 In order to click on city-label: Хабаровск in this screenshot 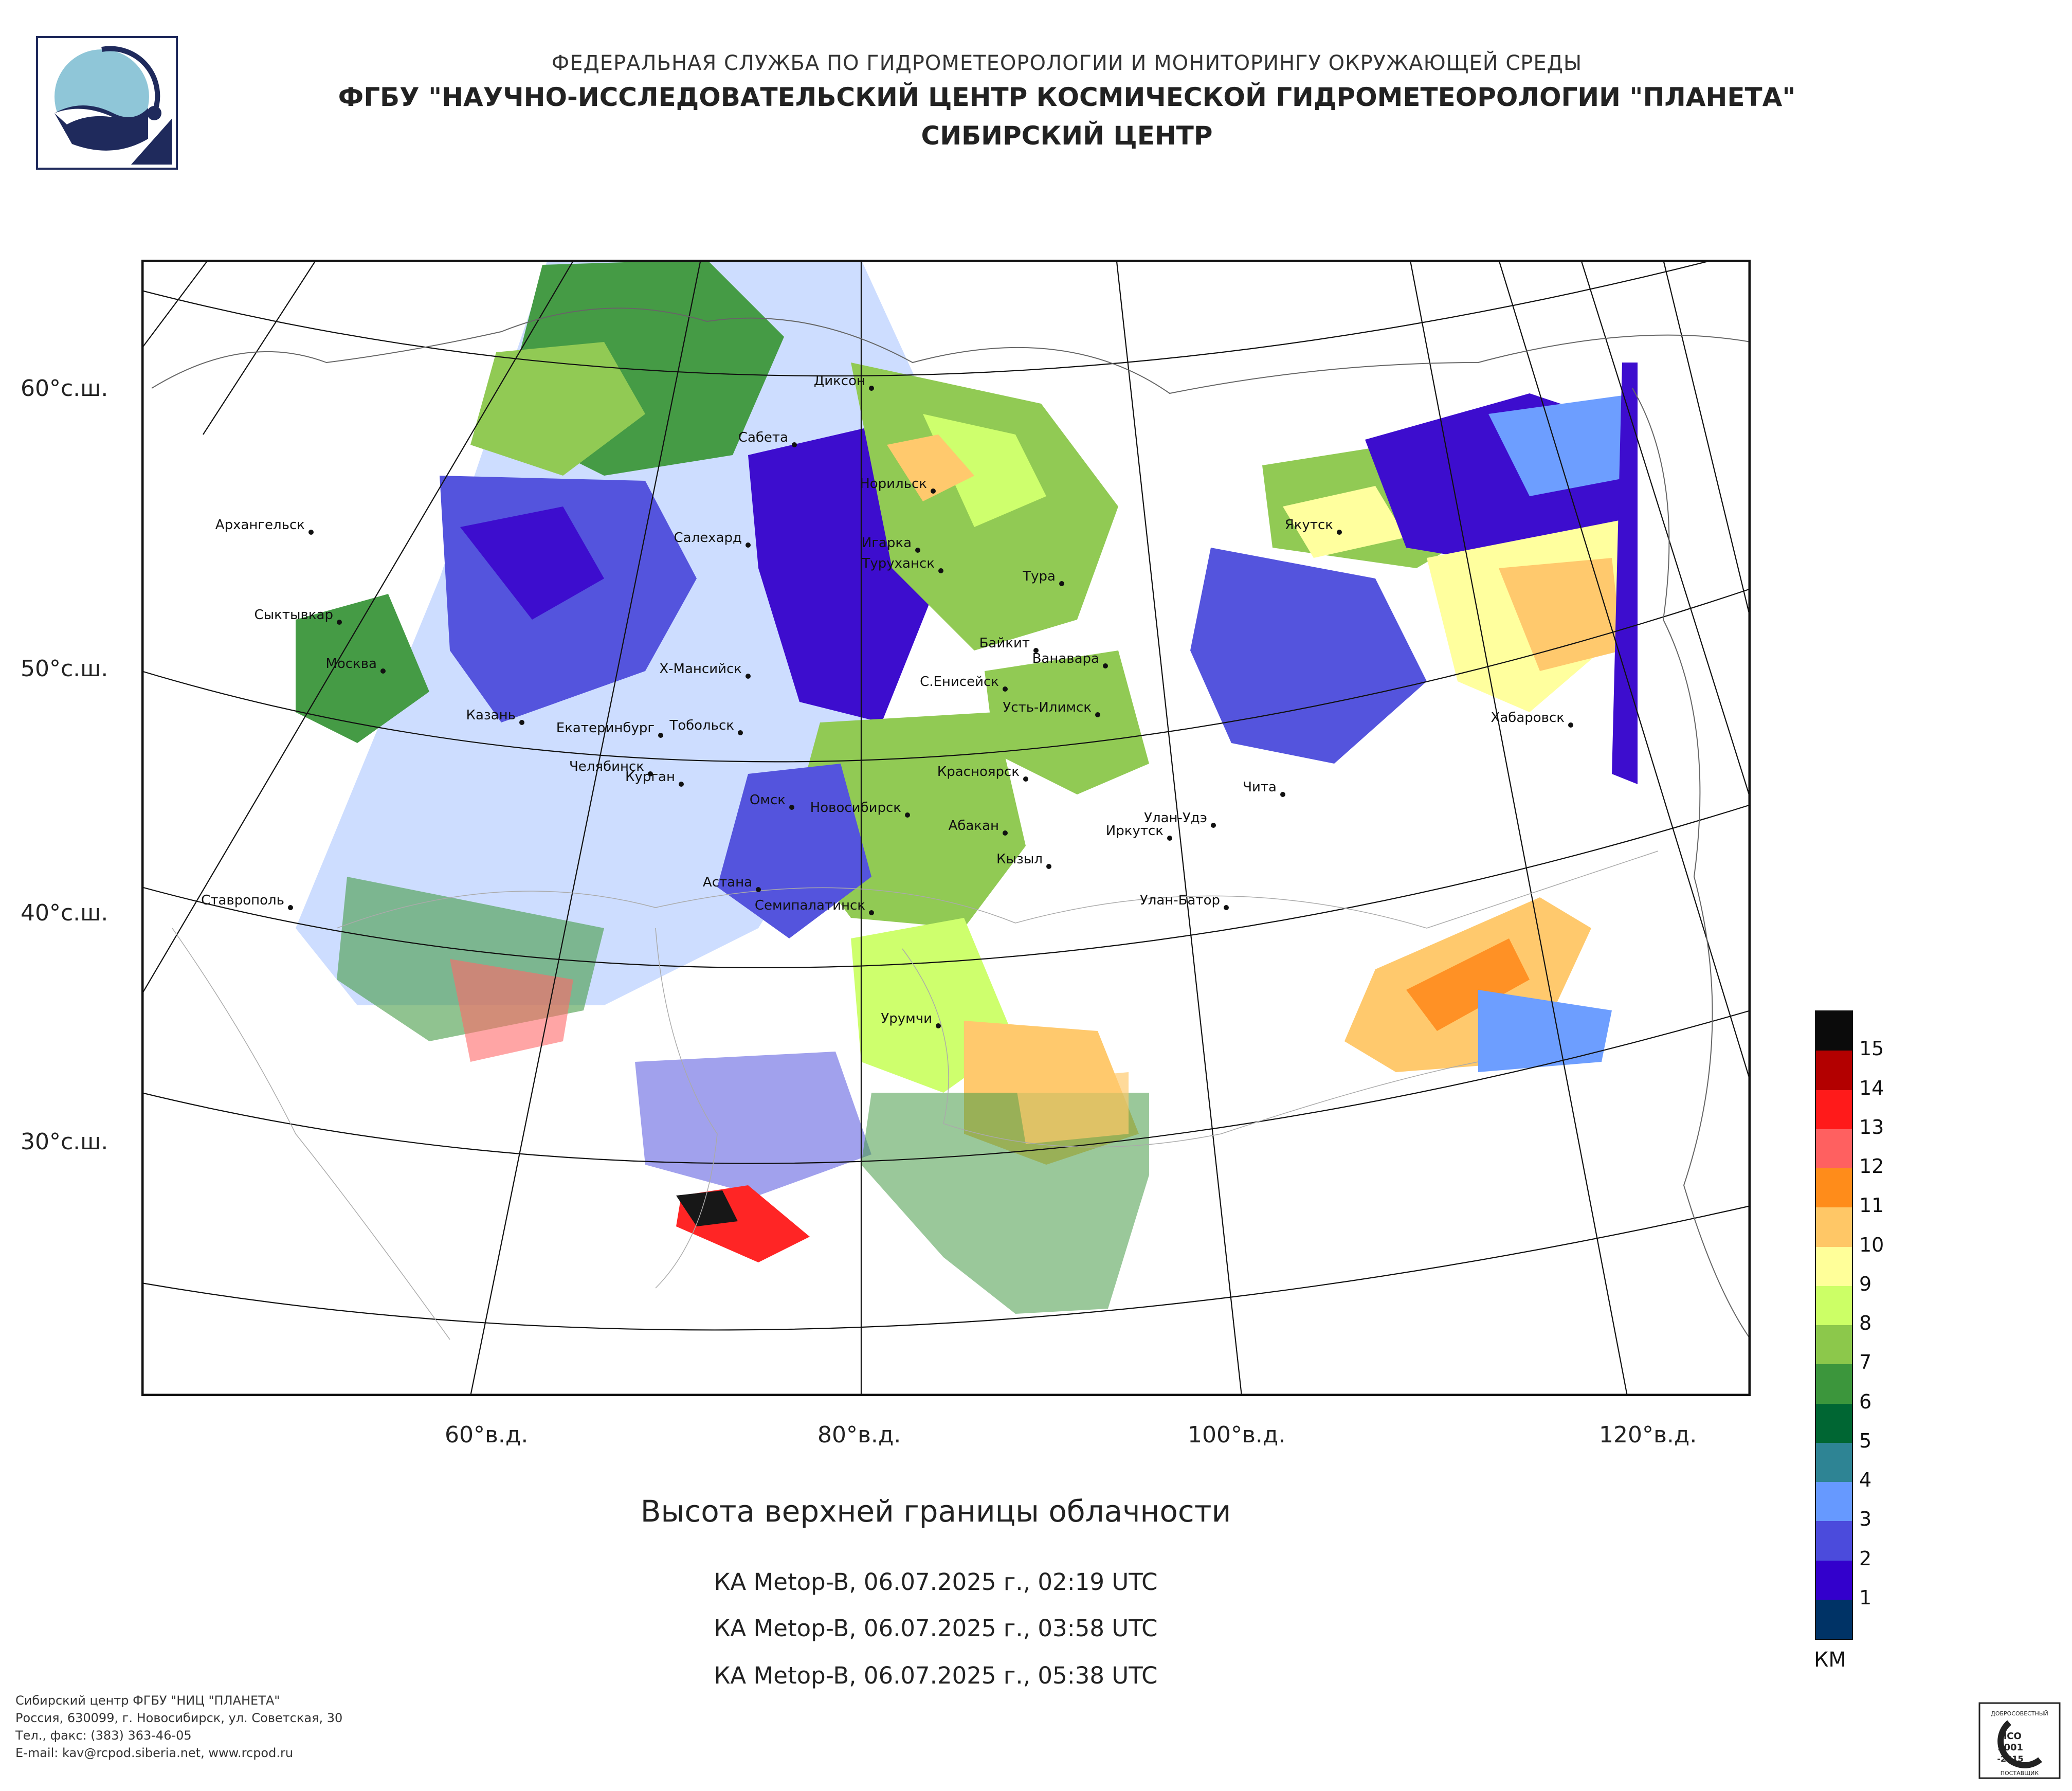, I will do `click(1528, 718)`.